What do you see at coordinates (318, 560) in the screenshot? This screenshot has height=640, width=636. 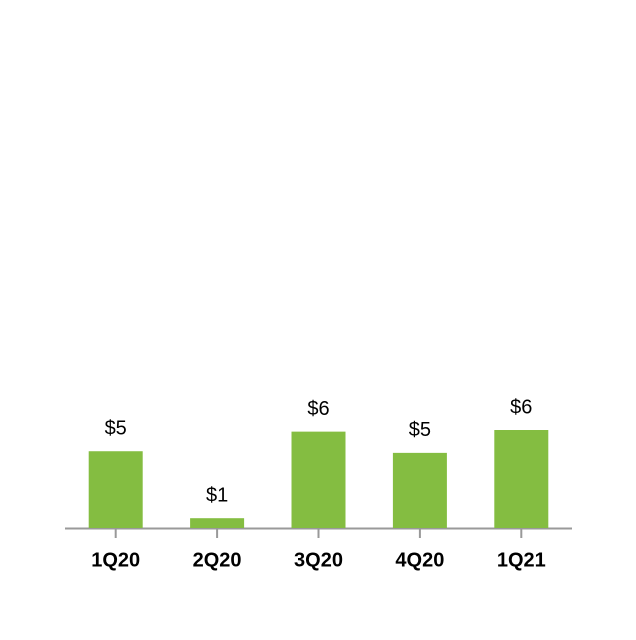 I see `x-tick-label: 3Q20` at bounding box center [318, 560].